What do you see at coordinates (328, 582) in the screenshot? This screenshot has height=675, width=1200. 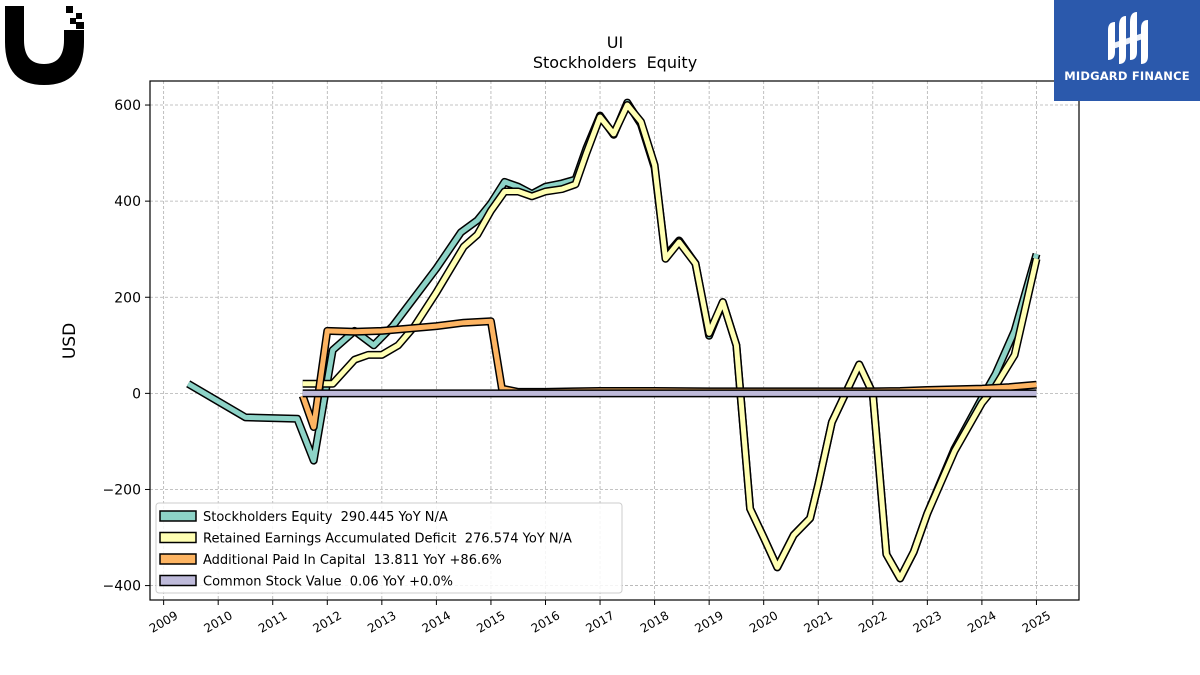 I see `legend-label: Common Stock Value 0.06 YoY +0.0%` at bounding box center [328, 582].